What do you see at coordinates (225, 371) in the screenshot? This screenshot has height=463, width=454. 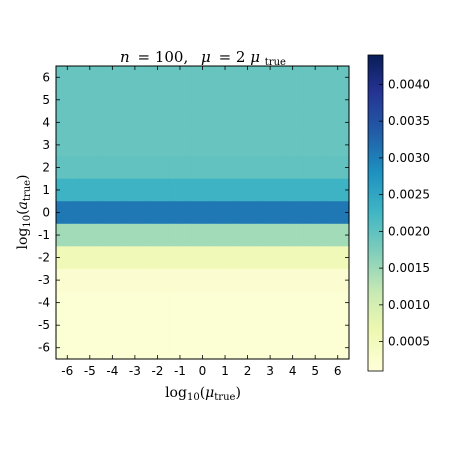 I see `x-tick-label: 1` at bounding box center [225, 371].